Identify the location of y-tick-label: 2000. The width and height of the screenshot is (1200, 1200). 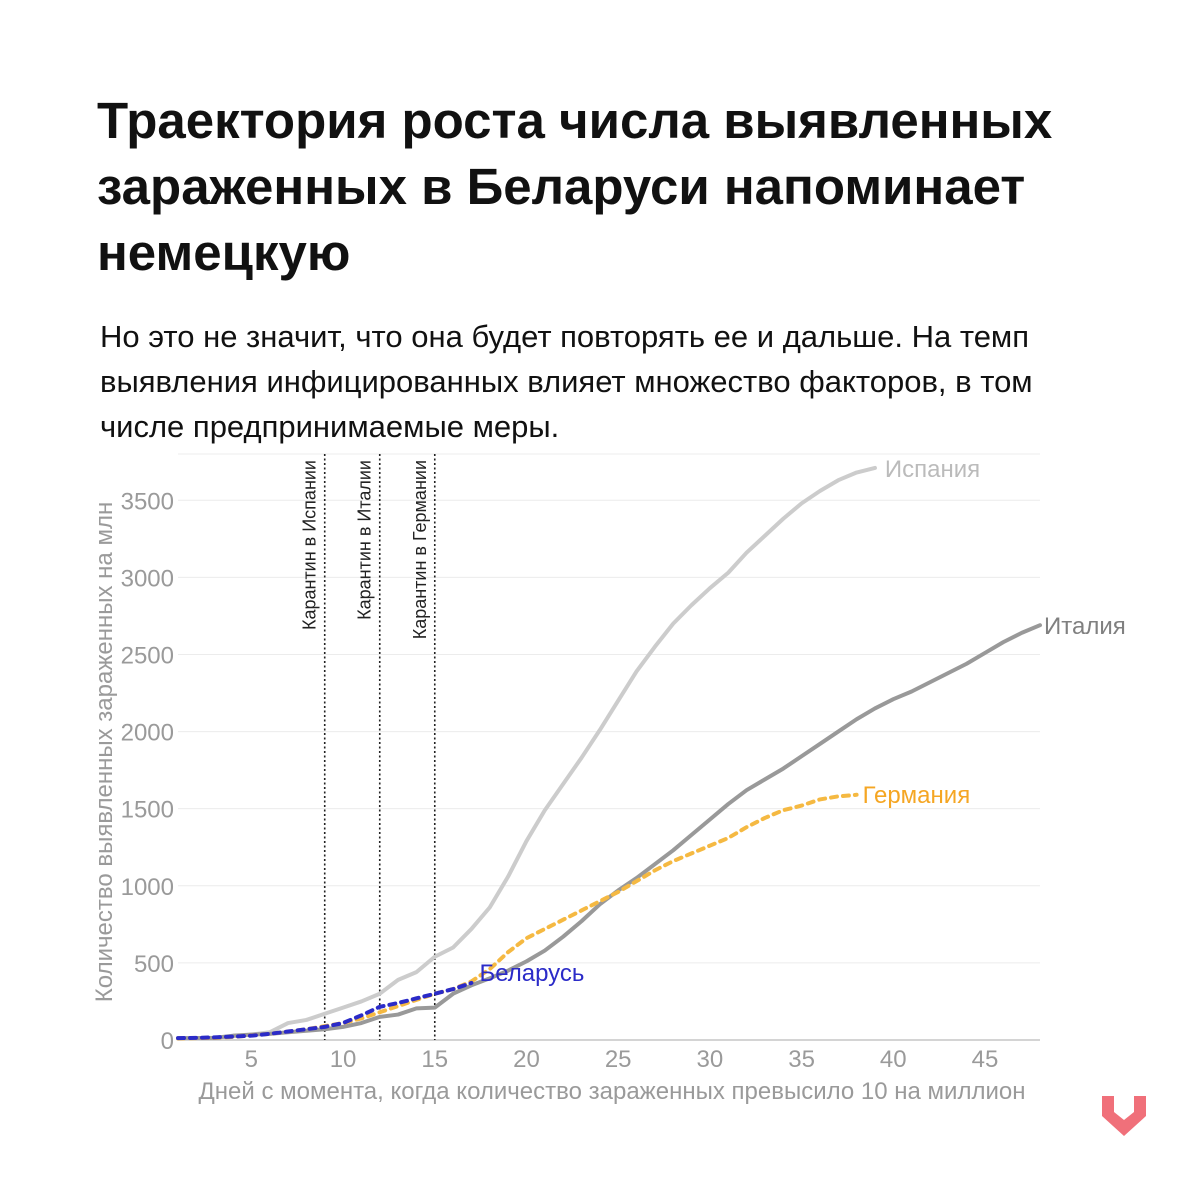
(147, 733).